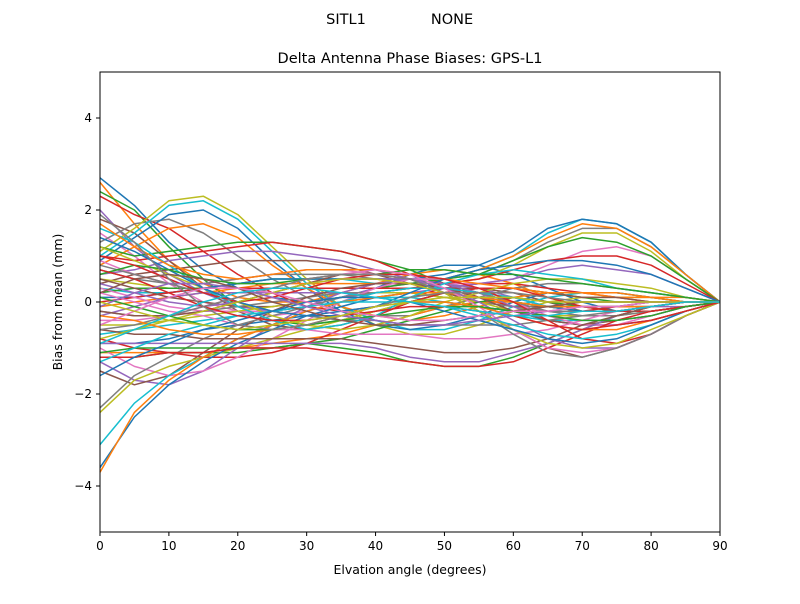 The width and height of the screenshot is (800, 604). Describe the element at coordinates (375, 546) in the screenshot. I see `x-tick-label-40: 40` at that location.